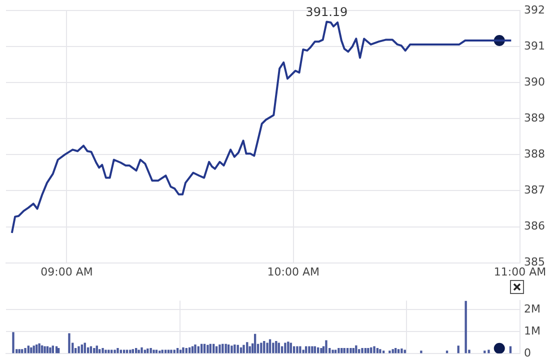  What do you see at coordinates (534, 118) in the screenshot?
I see `y-tick-label: 389` at bounding box center [534, 118].